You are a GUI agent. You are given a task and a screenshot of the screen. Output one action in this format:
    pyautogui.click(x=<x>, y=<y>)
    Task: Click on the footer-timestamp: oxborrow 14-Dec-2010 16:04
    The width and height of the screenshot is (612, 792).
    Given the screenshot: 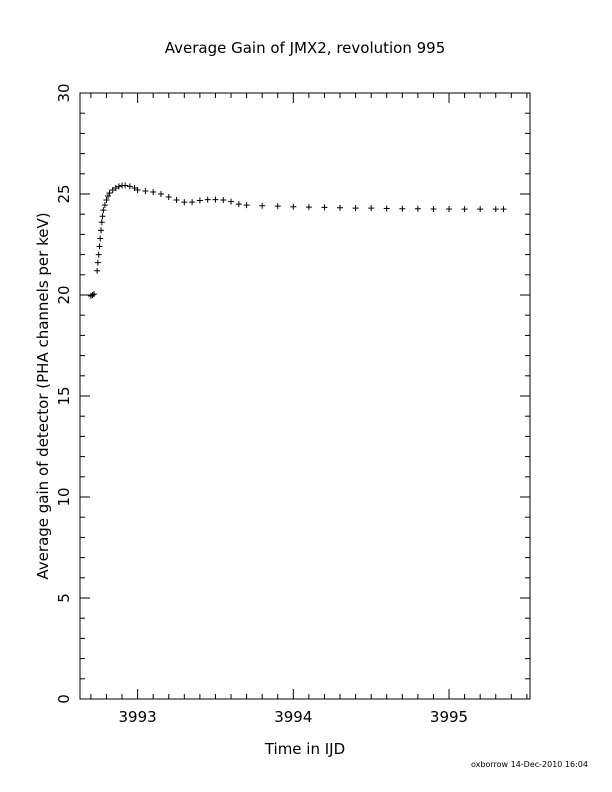 What is the action you would take?
    pyautogui.click(x=529, y=764)
    